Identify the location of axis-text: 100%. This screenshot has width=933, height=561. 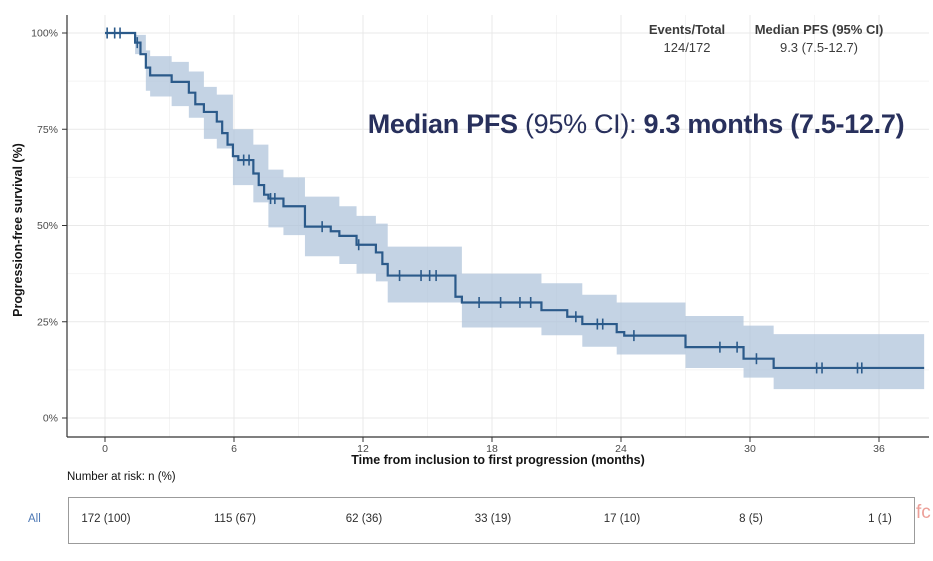
(44, 34).